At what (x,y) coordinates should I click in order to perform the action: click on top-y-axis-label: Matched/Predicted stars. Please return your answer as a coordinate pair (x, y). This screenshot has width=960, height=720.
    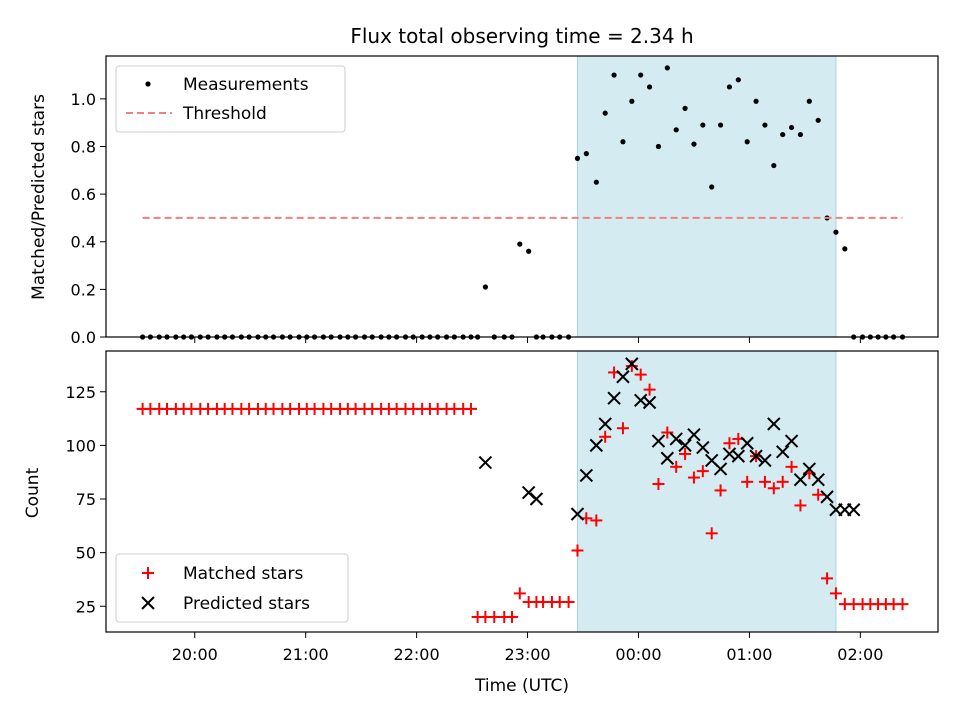
    Looking at the image, I should click on (39, 197).